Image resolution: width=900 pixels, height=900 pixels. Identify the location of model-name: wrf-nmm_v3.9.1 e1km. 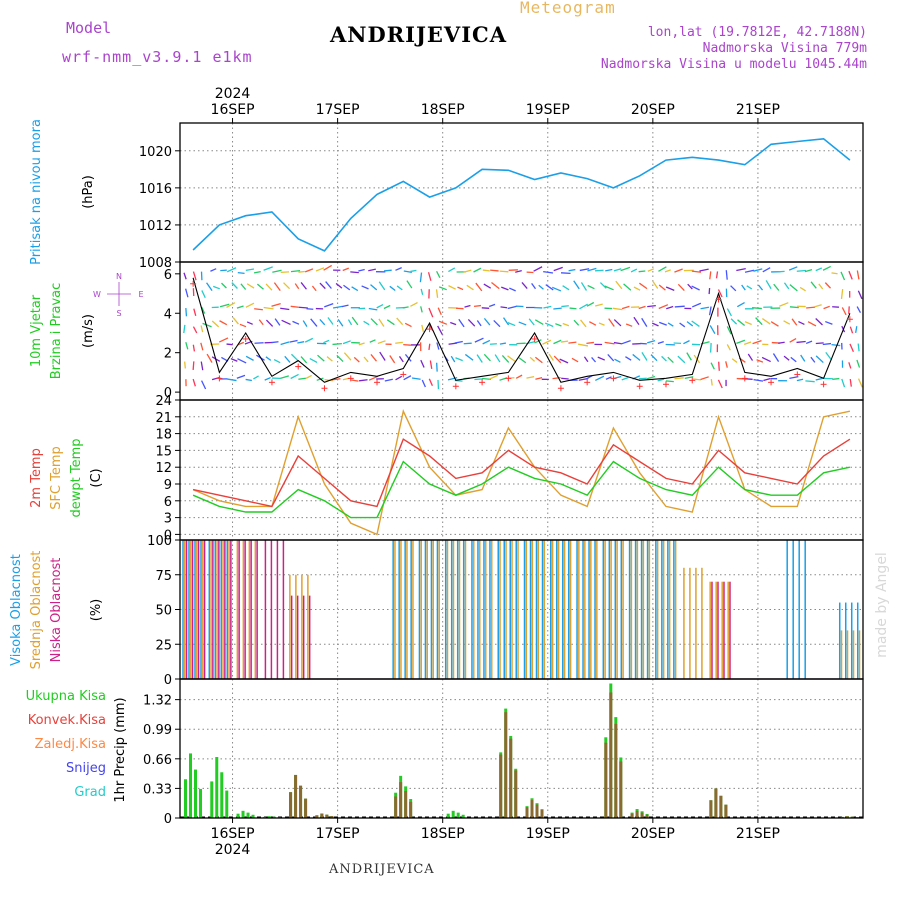
(157, 57).